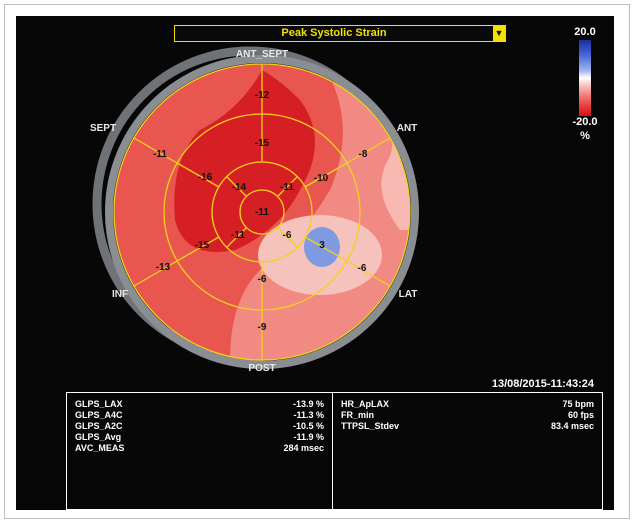 The width and height of the screenshot is (634, 523). Describe the element at coordinates (585, 136) in the screenshot. I see `color-scale-unit: %` at that location.